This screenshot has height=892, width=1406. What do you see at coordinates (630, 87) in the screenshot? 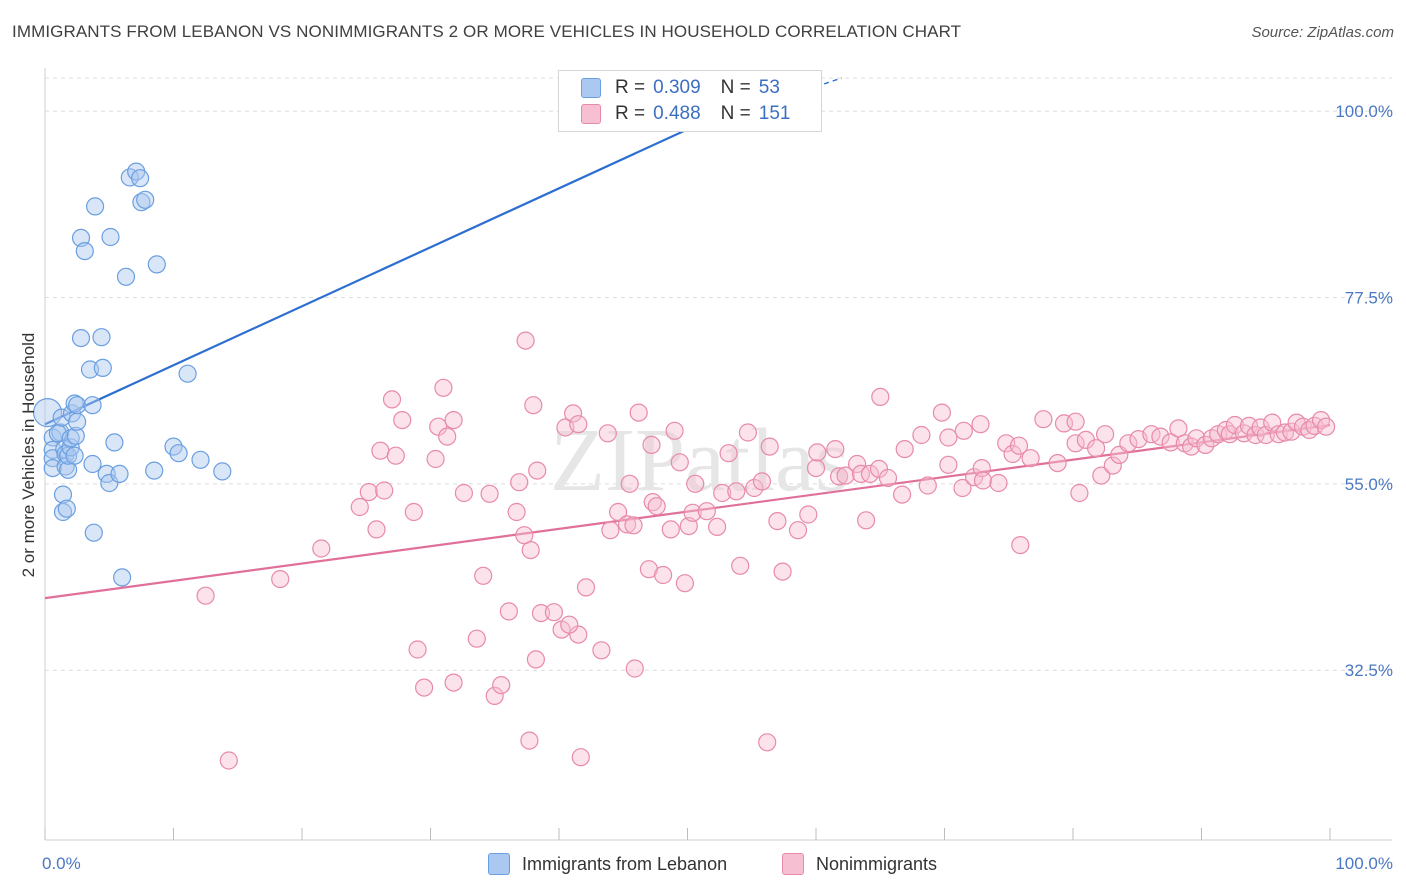
I see `legend-r-label: R =` at bounding box center [630, 87].